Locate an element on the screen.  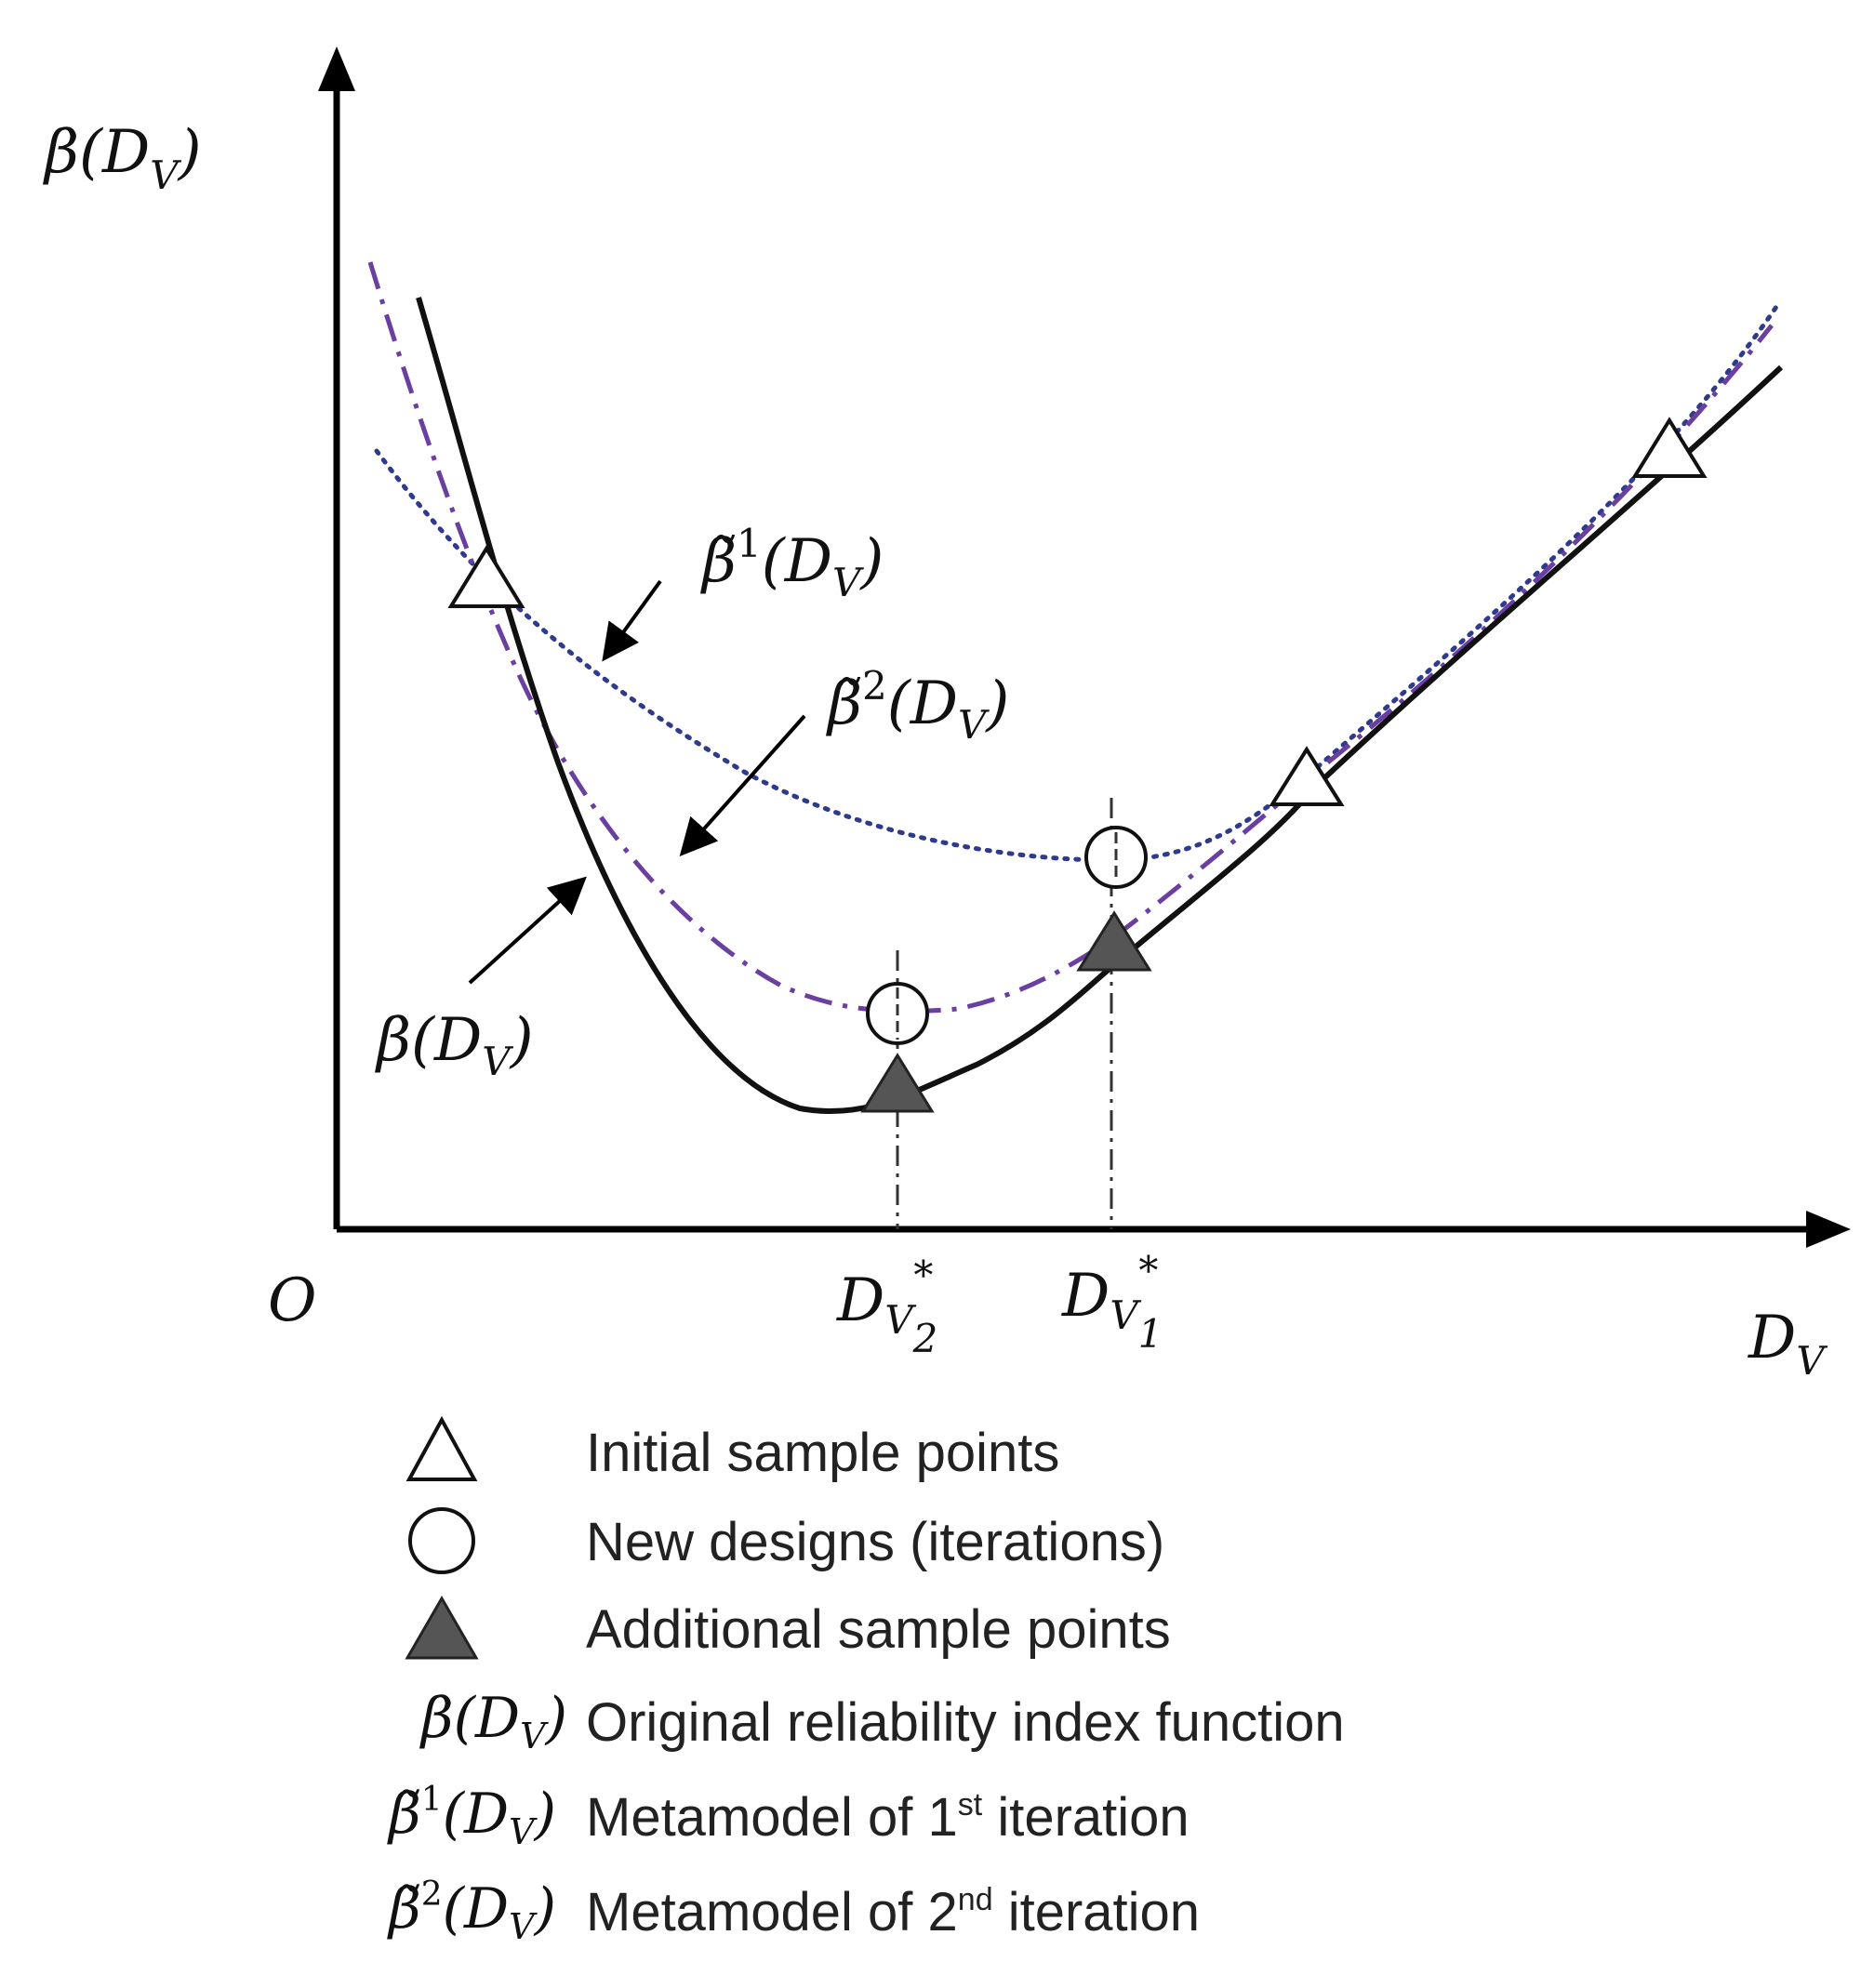
annotation-arrow-beta2 is located at coordinates (742, 785).